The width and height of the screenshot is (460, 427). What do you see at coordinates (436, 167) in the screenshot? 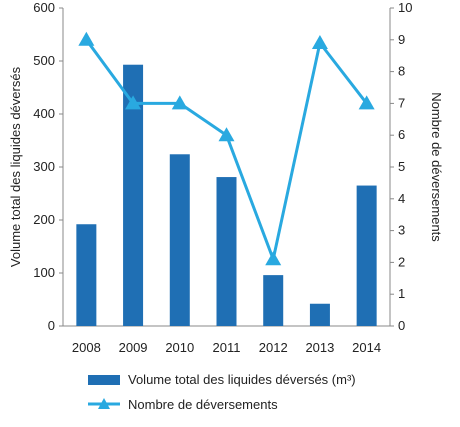
I see `right-y-axis-title: Nombre de déversements` at bounding box center [436, 167].